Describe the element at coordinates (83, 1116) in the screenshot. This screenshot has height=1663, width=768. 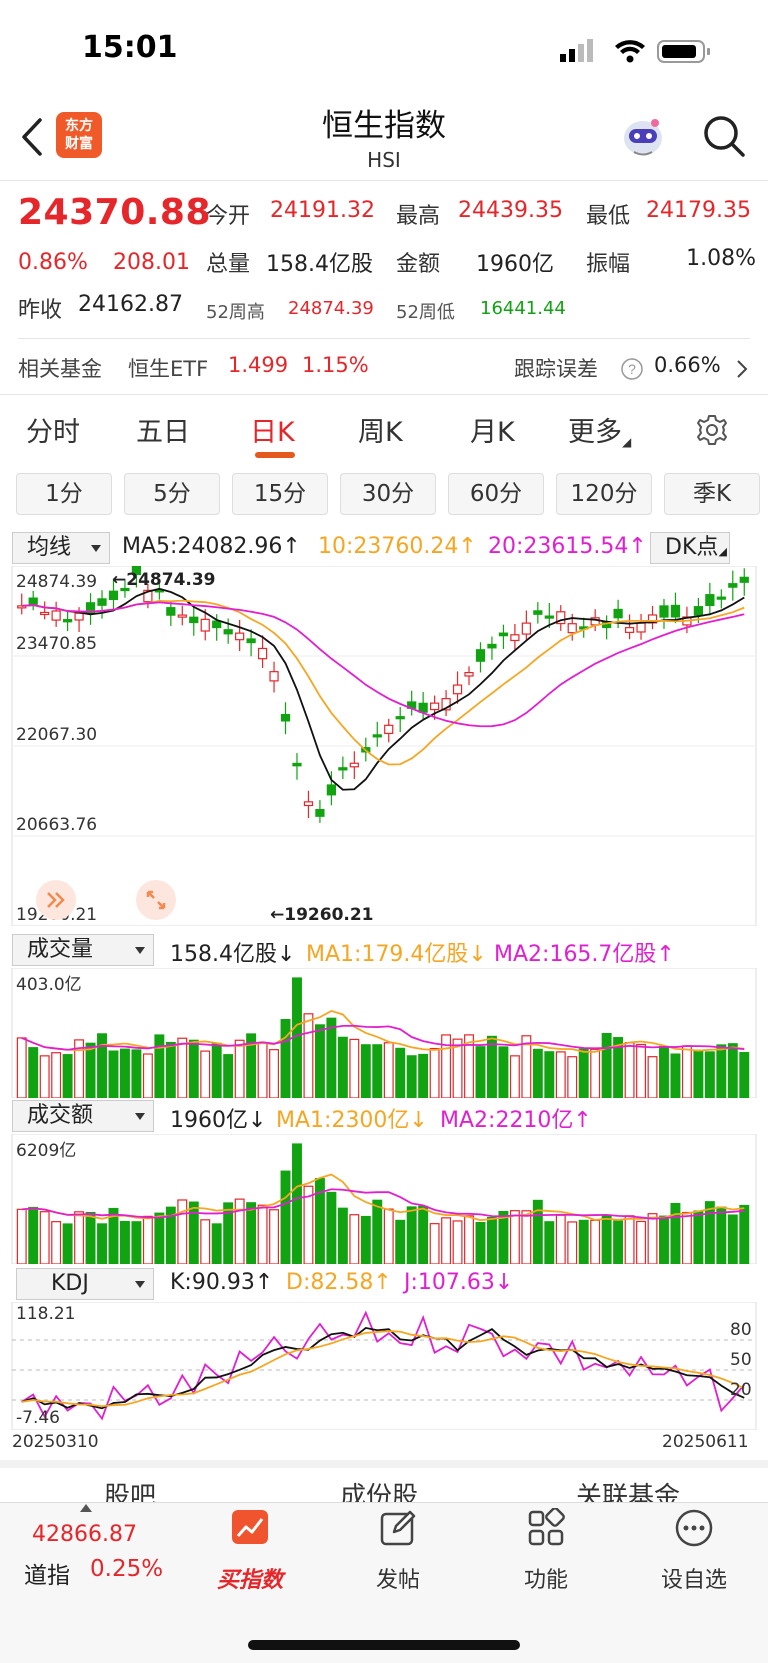
I see `amount-selector: 成交额` at that location.